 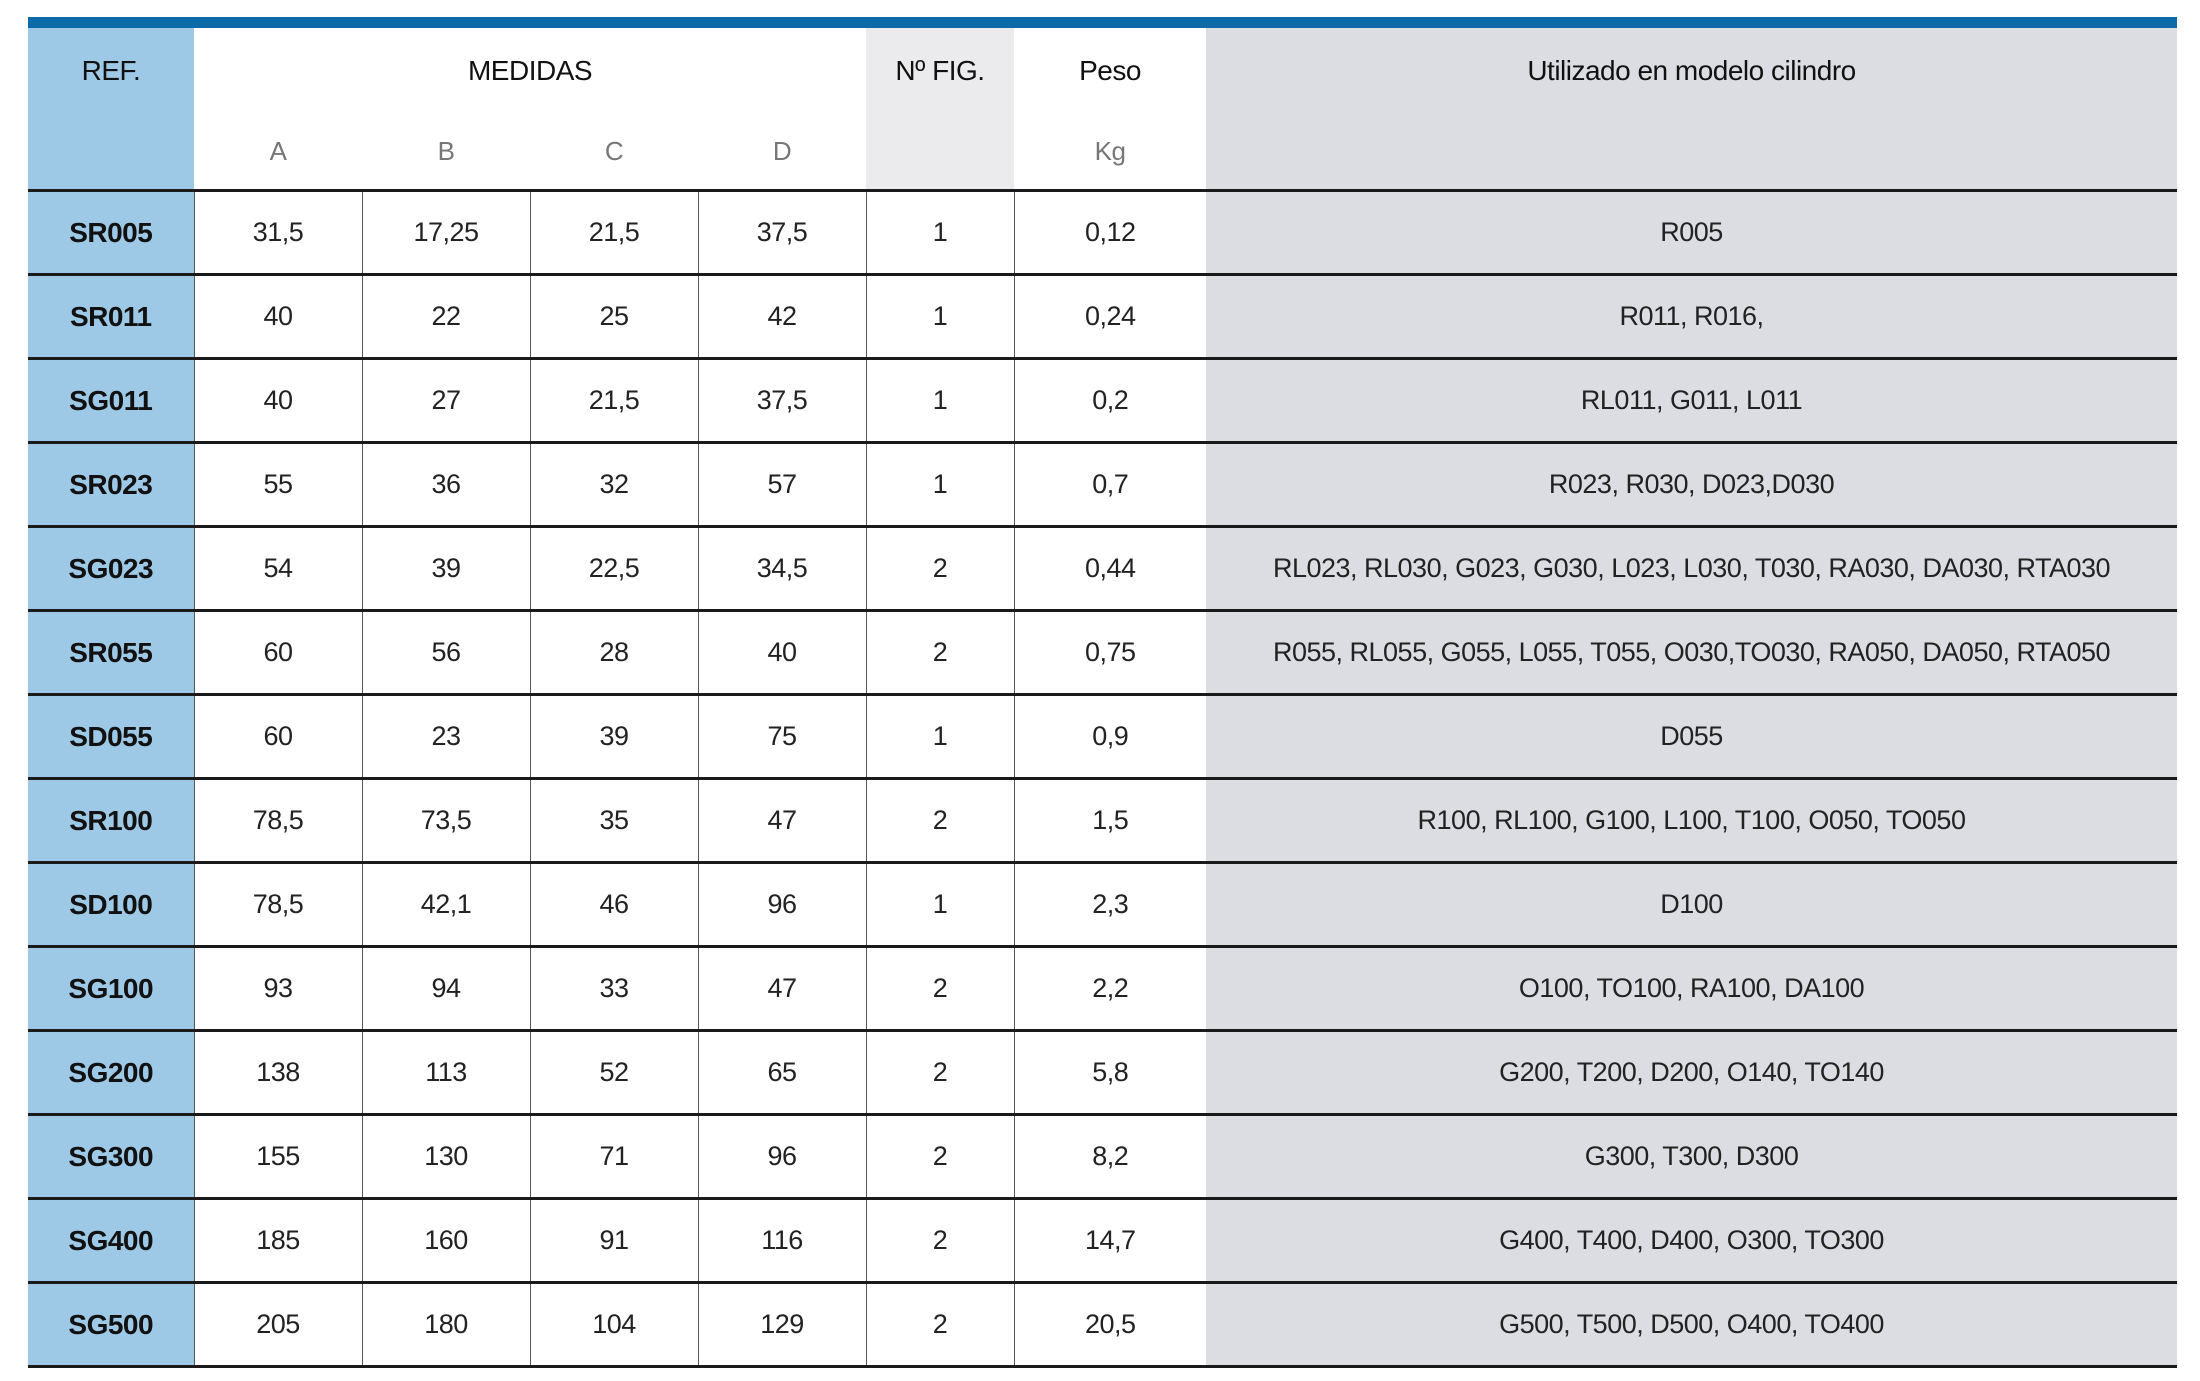 I want to click on subheader: B, so click(x=446, y=153).